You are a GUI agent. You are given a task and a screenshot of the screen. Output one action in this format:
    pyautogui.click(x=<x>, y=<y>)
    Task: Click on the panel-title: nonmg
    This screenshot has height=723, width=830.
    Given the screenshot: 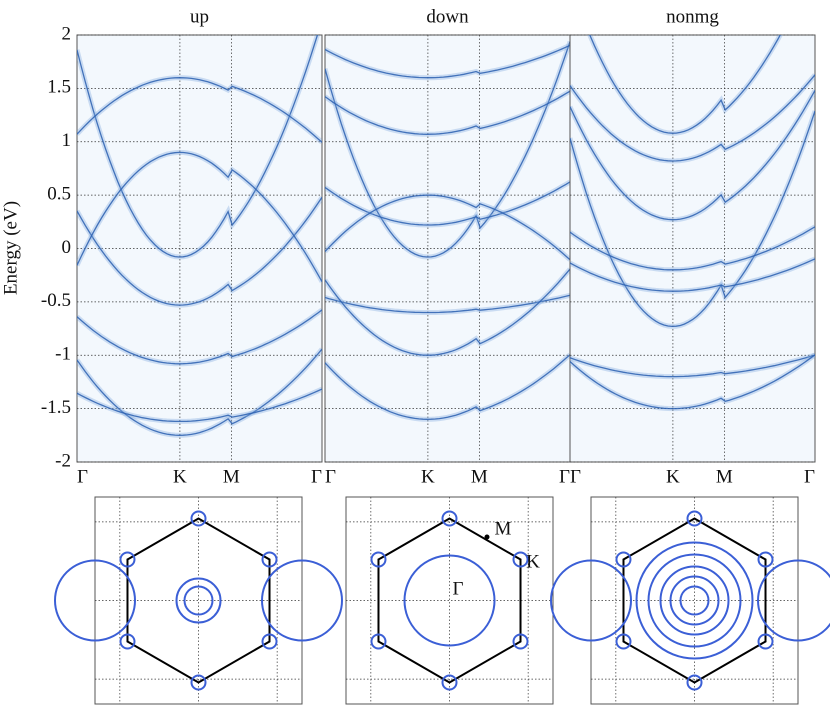 What is the action you would take?
    pyautogui.click(x=692, y=16)
    